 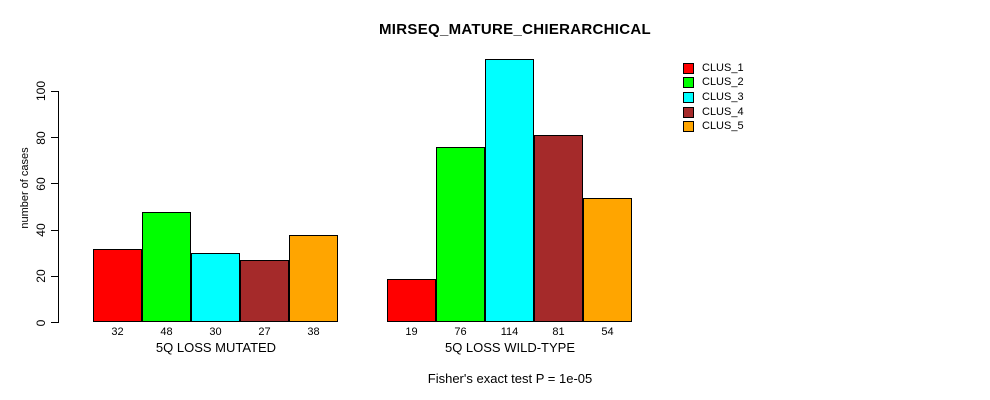 I want to click on y-axis-tick-label: 100, so click(x=41, y=91).